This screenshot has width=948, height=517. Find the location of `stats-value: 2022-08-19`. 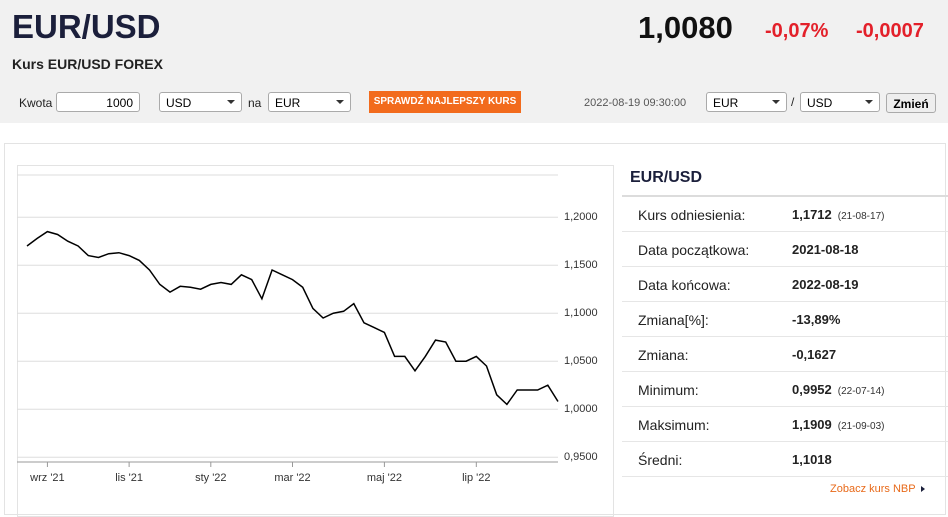

stats-value: 2022-08-19 is located at coordinates (825, 284).